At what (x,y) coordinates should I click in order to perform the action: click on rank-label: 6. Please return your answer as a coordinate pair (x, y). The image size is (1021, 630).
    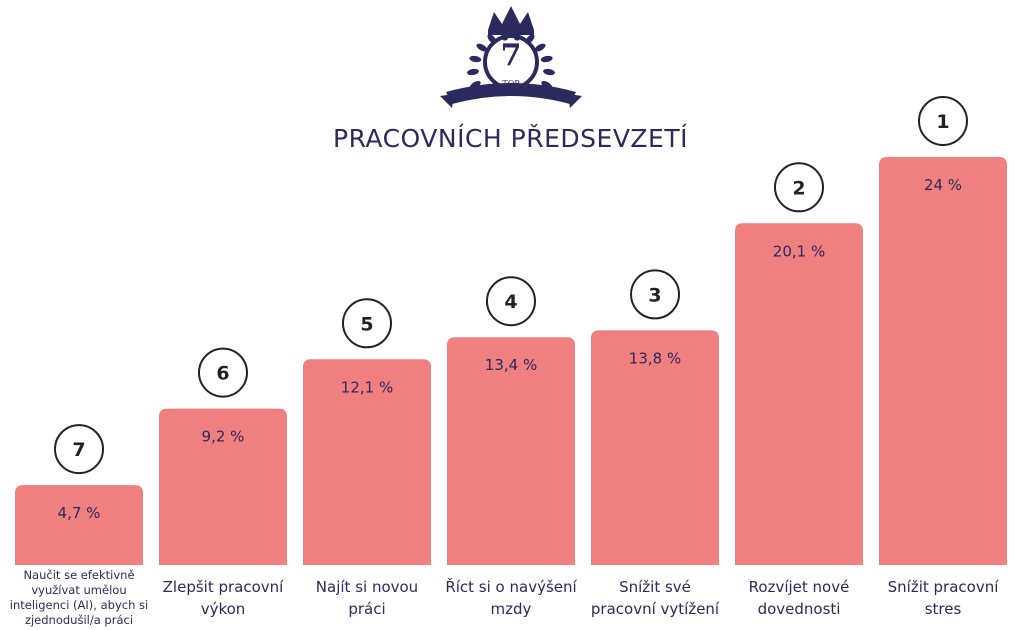
    Looking at the image, I should click on (222, 374).